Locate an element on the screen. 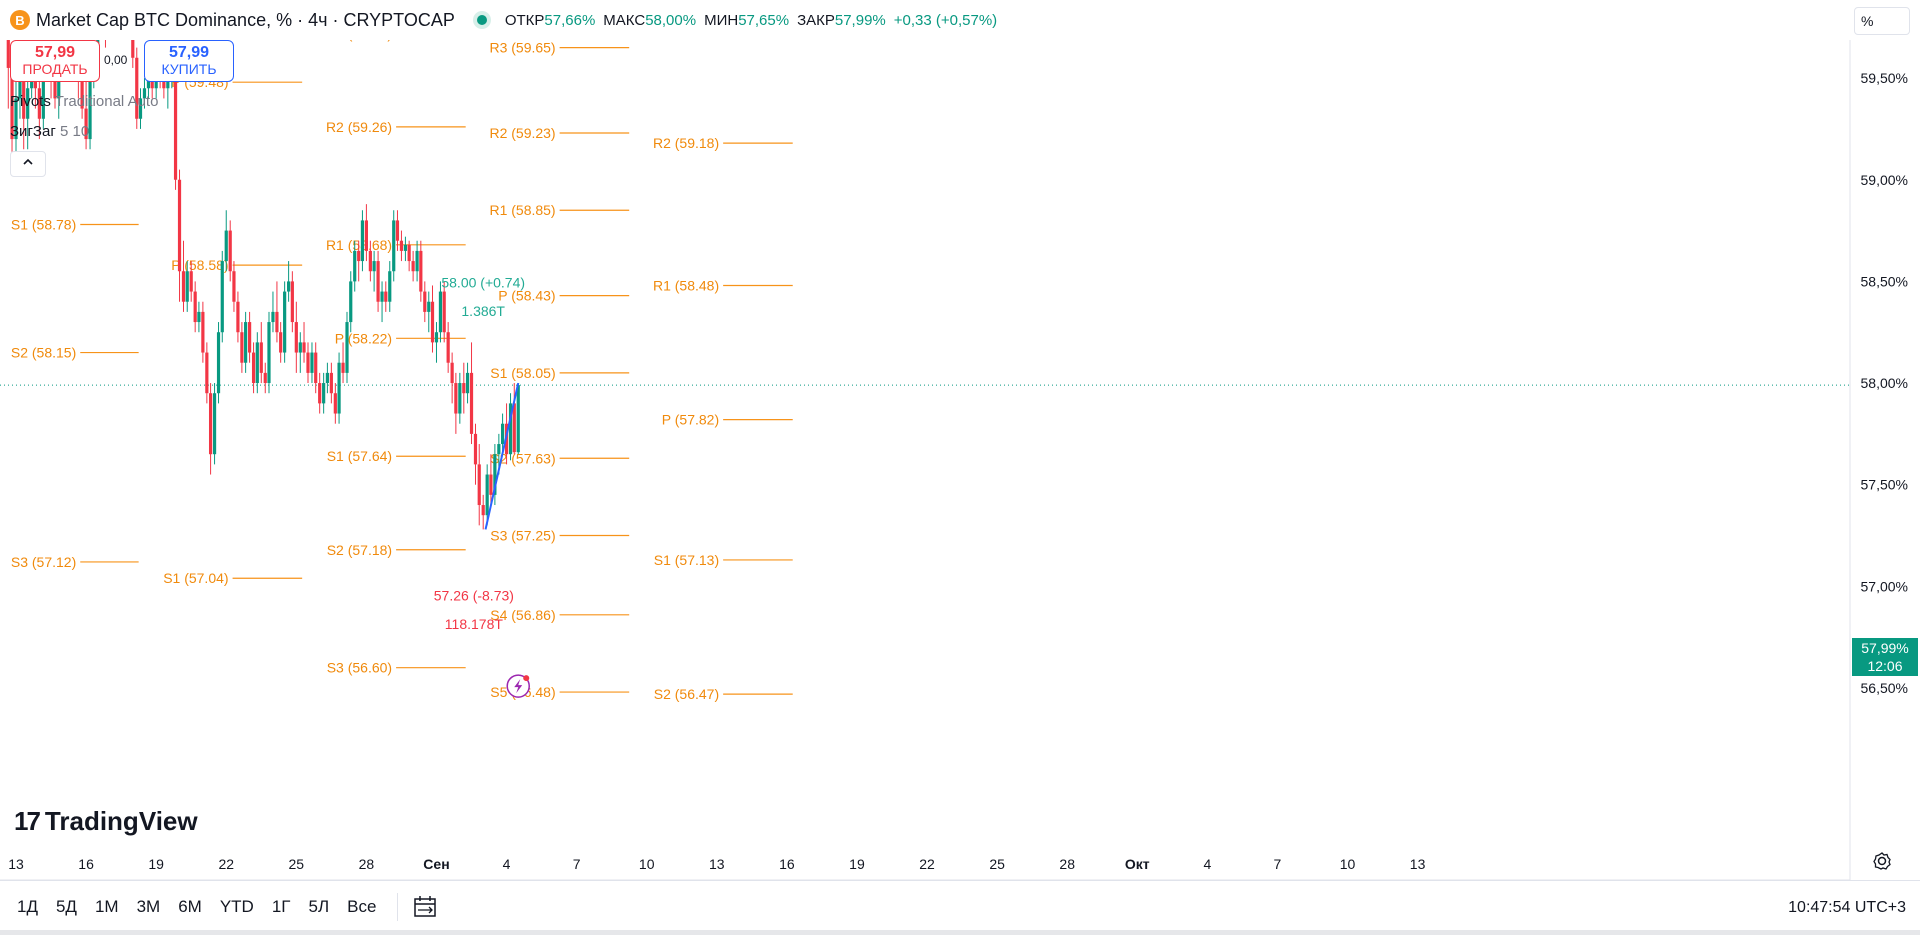 This screenshot has height=935, width=1920. range-5y-button: 5Л is located at coordinates (319, 906).